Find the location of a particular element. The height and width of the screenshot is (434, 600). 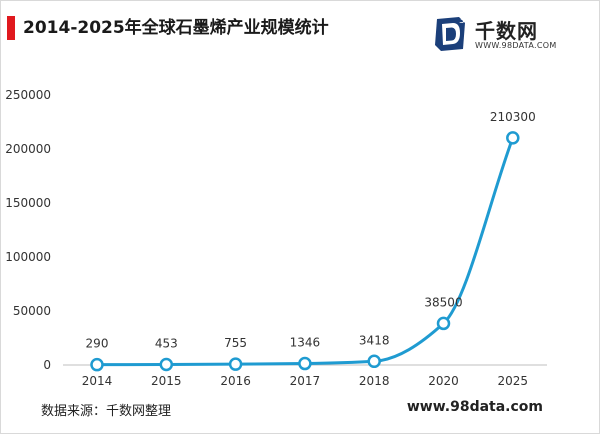

data-label-2016: 755 is located at coordinates (235, 343).